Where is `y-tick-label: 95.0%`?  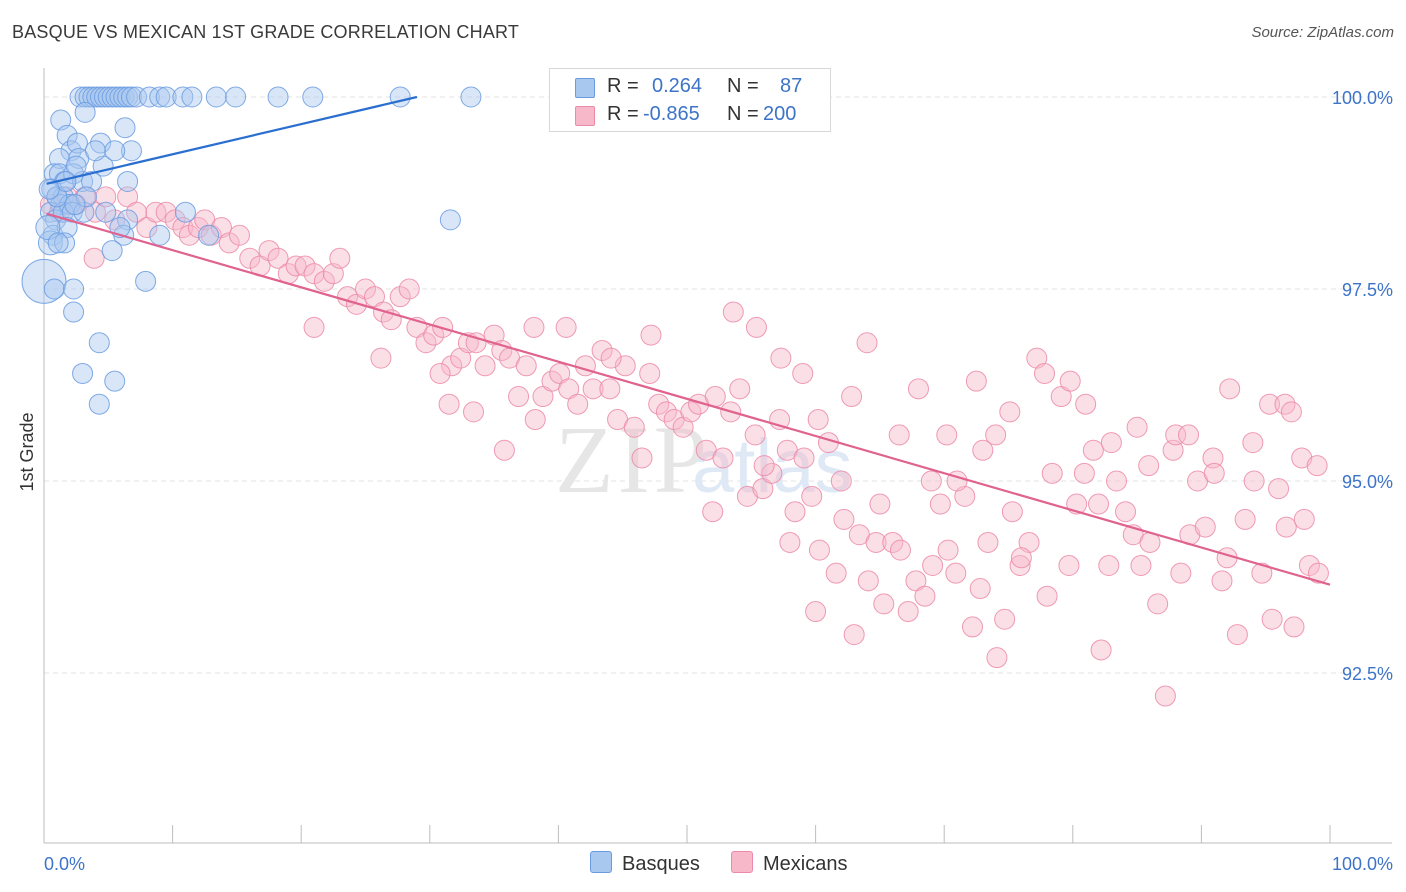 y-tick-label: 95.0% is located at coordinates (1367, 482).